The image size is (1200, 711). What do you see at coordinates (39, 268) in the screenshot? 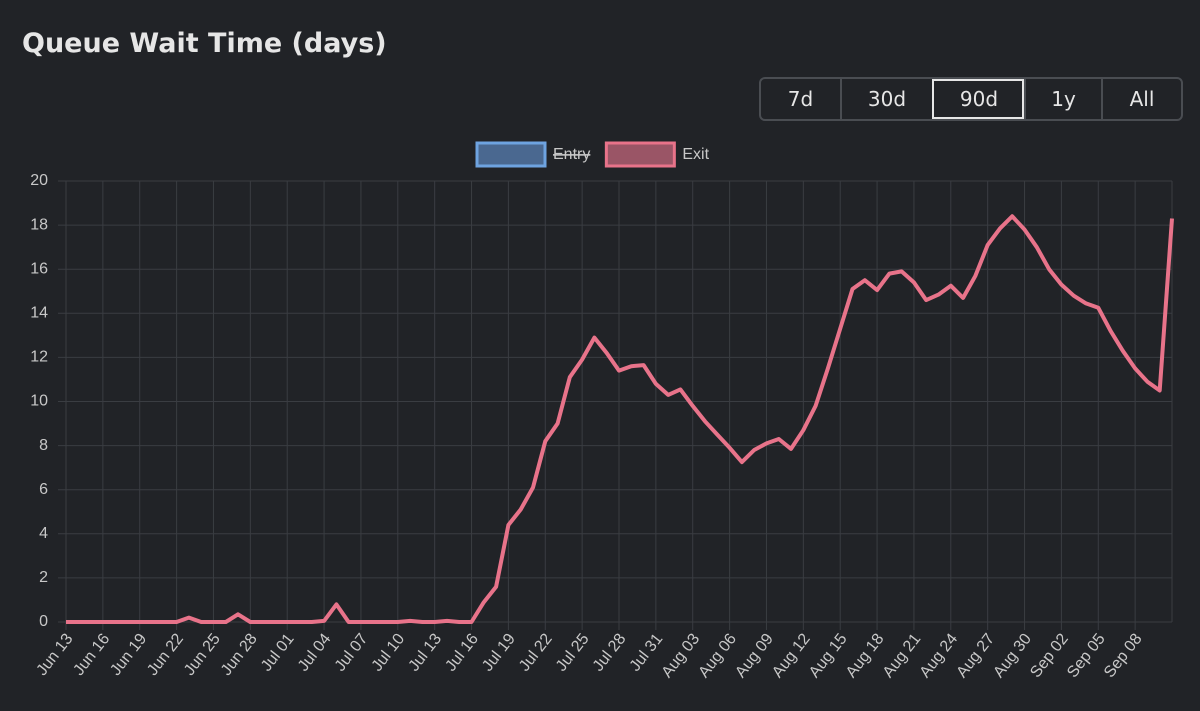
I see `y-tick-label: 16` at bounding box center [39, 268].